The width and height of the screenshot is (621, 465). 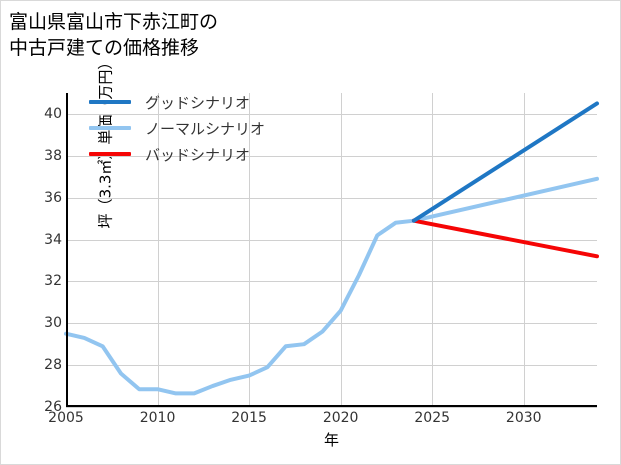 What do you see at coordinates (53, 155) in the screenshot?
I see `y-tick-label: 38` at bounding box center [53, 155].